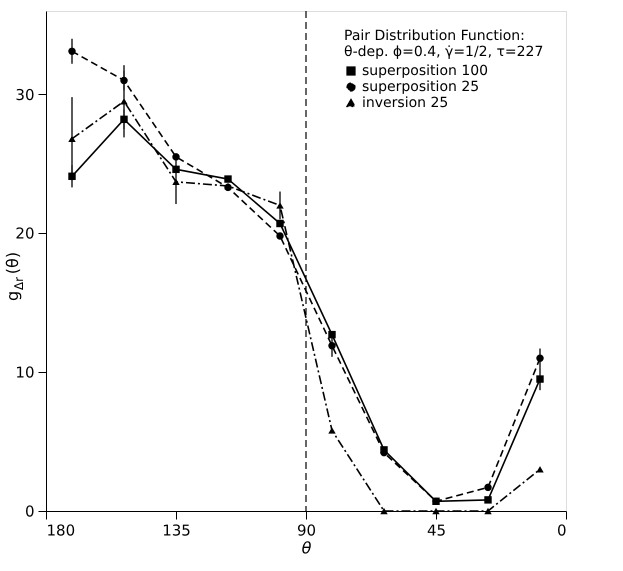 The height and width of the screenshot is (571, 623). I want to click on x-tick-label: 180, so click(61, 531).